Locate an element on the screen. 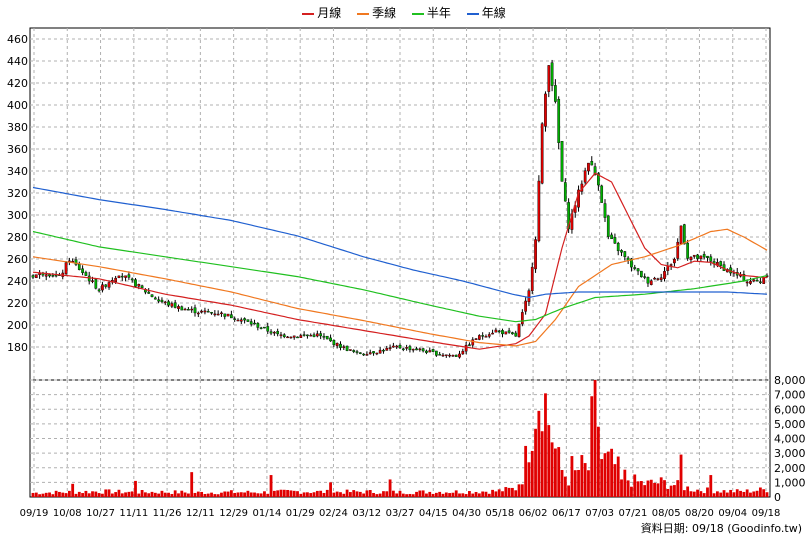 Image resolution: width=808 pixels, height=540 pixels. price-tick-label: 360 is located at coordinates (17, 149).